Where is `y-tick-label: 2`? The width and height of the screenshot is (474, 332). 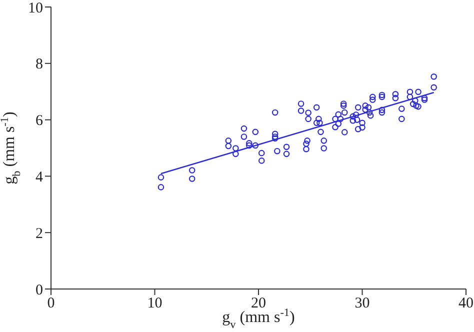 y-tick-label: 2 is located at coordinates (39, 234).